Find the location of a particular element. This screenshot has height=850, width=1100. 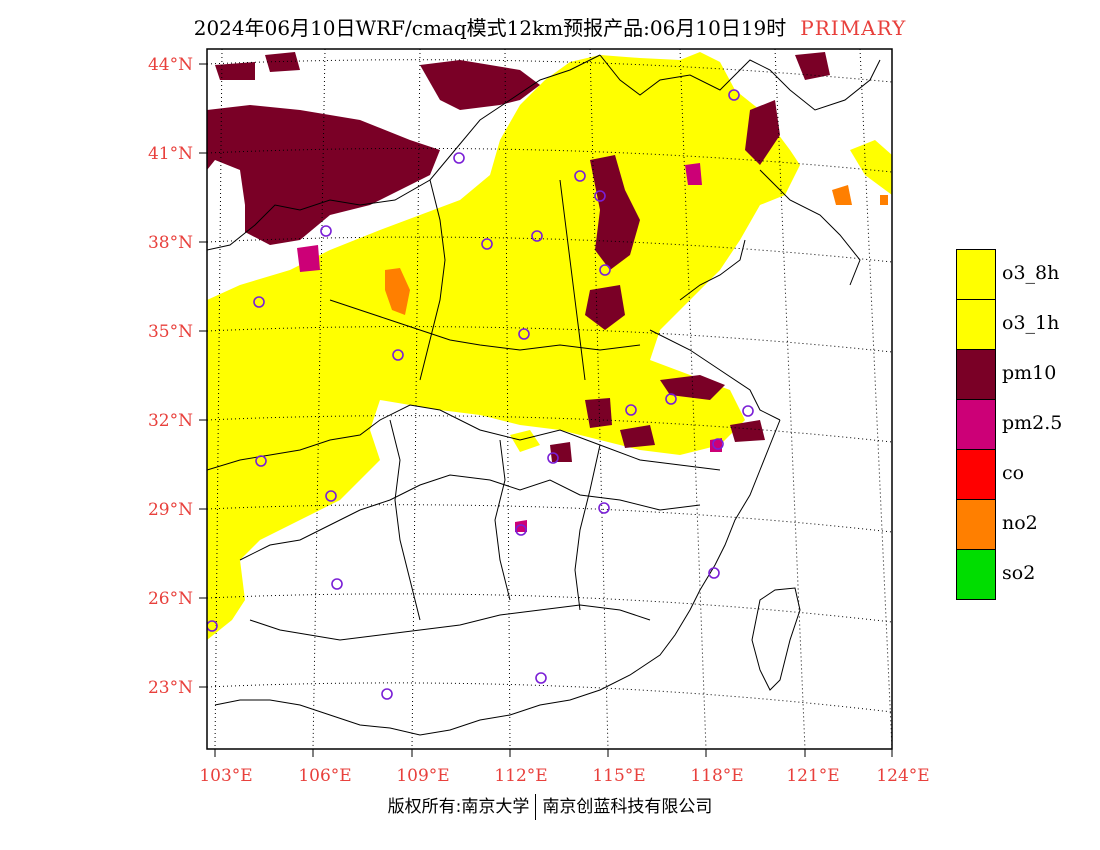

legend-label: co is located at coordinates (1013, 473).